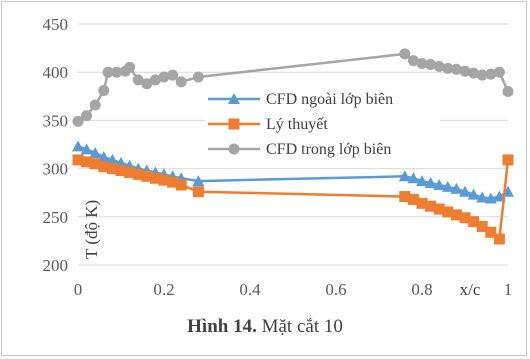 The height and width of the screenshot is (359, 530). Describe the element at coordinates (299, 326) in the screenshot. I see `caption-text: Mặt cắt 10` at that location.